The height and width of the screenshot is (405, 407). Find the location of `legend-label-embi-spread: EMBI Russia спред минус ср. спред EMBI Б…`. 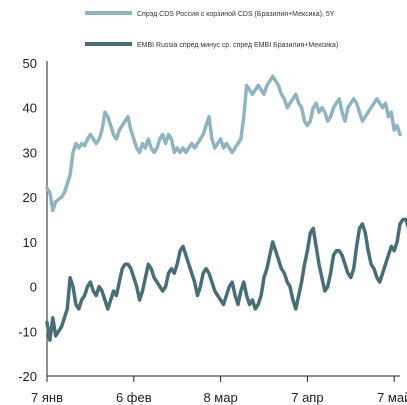

legend-label-embi-spread: EMBI Russia спред минус ср. спред EMBI Б… is located at coordinates (237, 45).